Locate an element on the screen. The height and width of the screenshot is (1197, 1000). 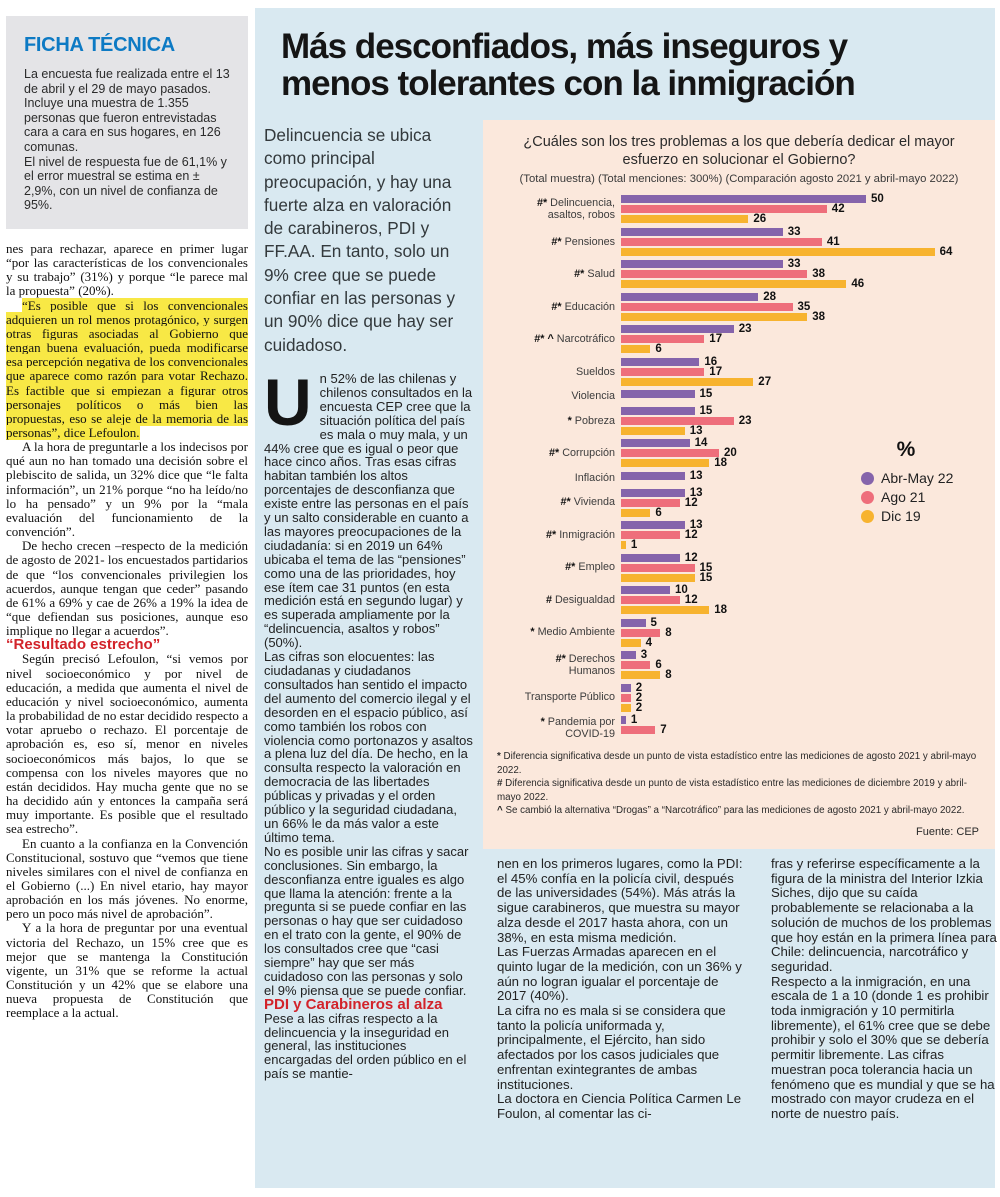
category-label-text: Delincuencia, asaltos, robos is located at coordinates (581, 209).